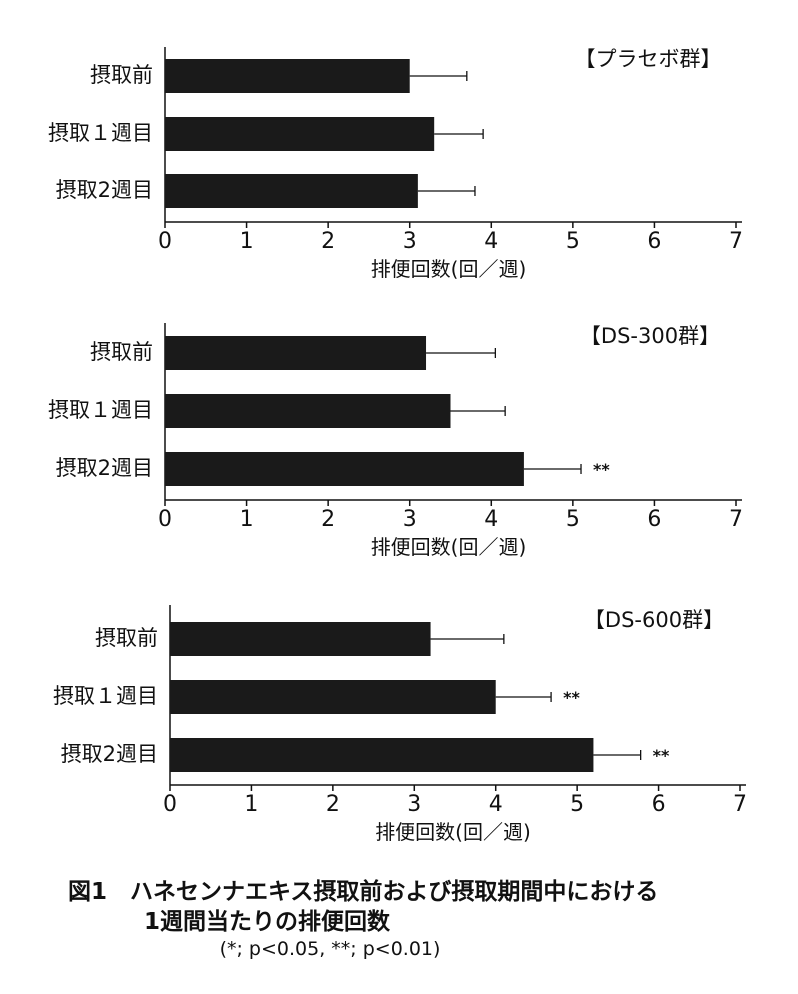 Image resolution: width=798 pixels, height=994 pixels. I want to click on panel-title: 【プラセボ群】, so click(648, 59).